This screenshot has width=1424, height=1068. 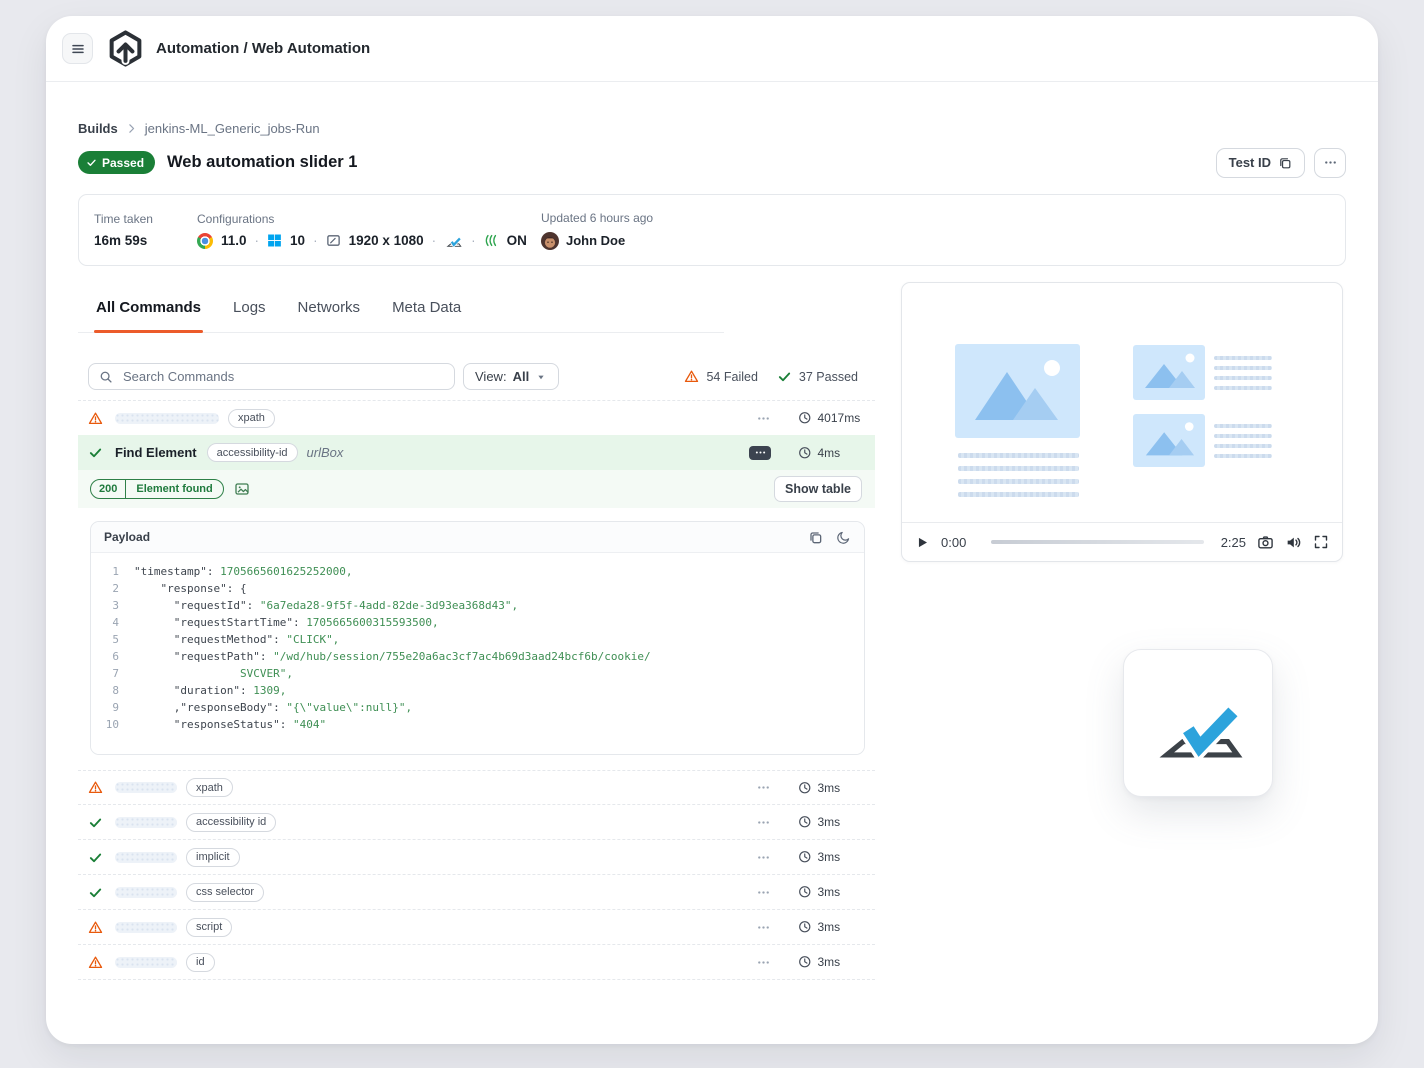 What do you see at coordinates (202, 673) in the screenshot?
I see `code-line: 7 SVCVER",` at bounding box center [202, 673].